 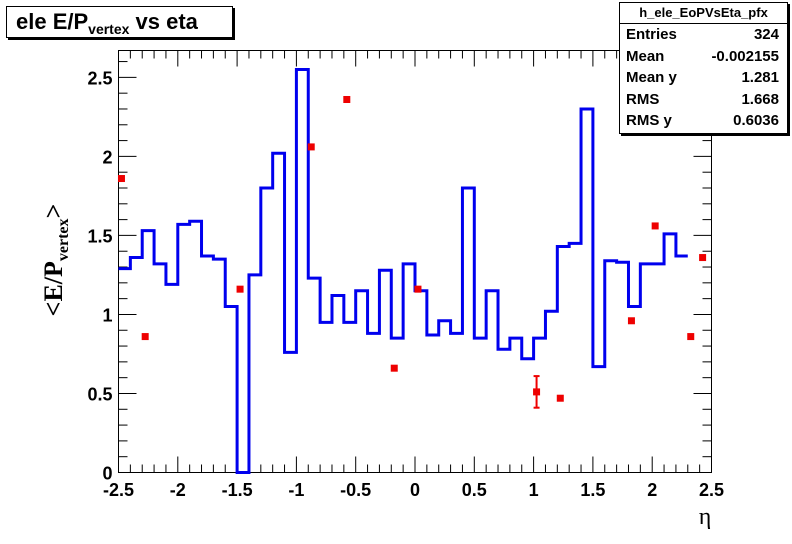 What do you see at coordinates (702, 34) in the screenshot?
I see `stats-row: Entries 324` at bounding box center [702, 34].